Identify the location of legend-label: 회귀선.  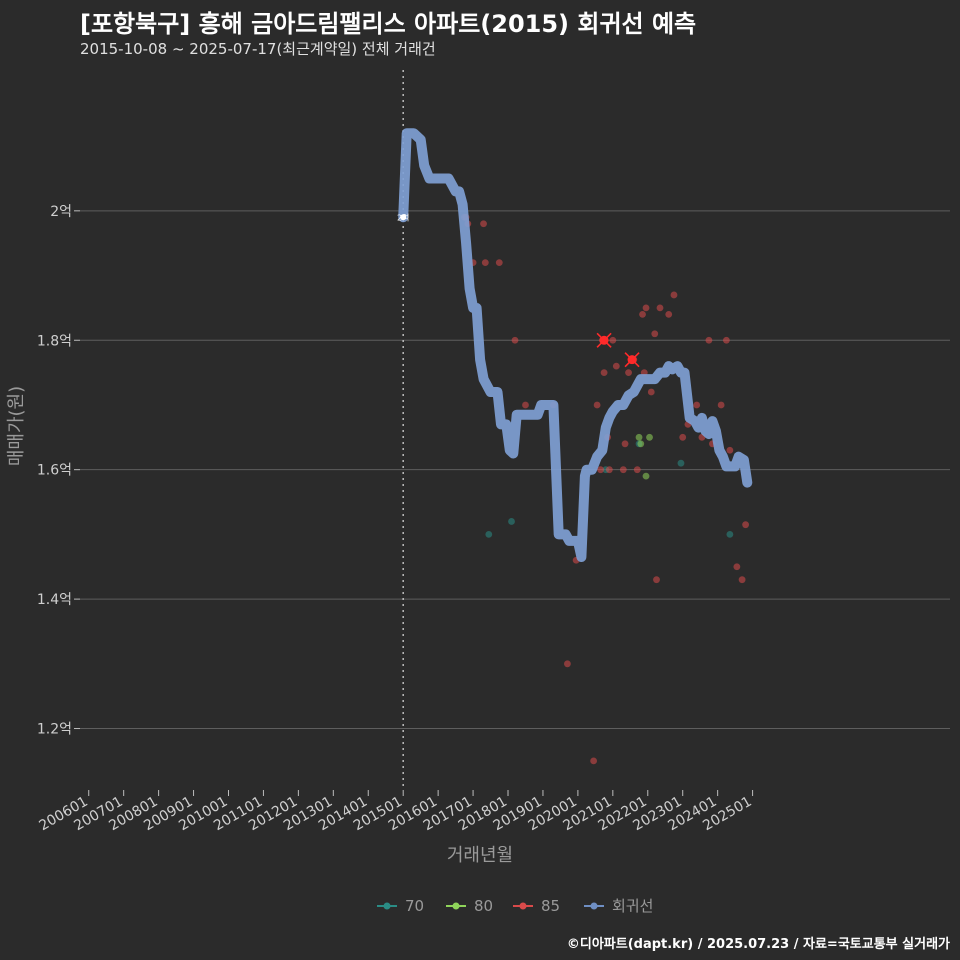
(632, 906).